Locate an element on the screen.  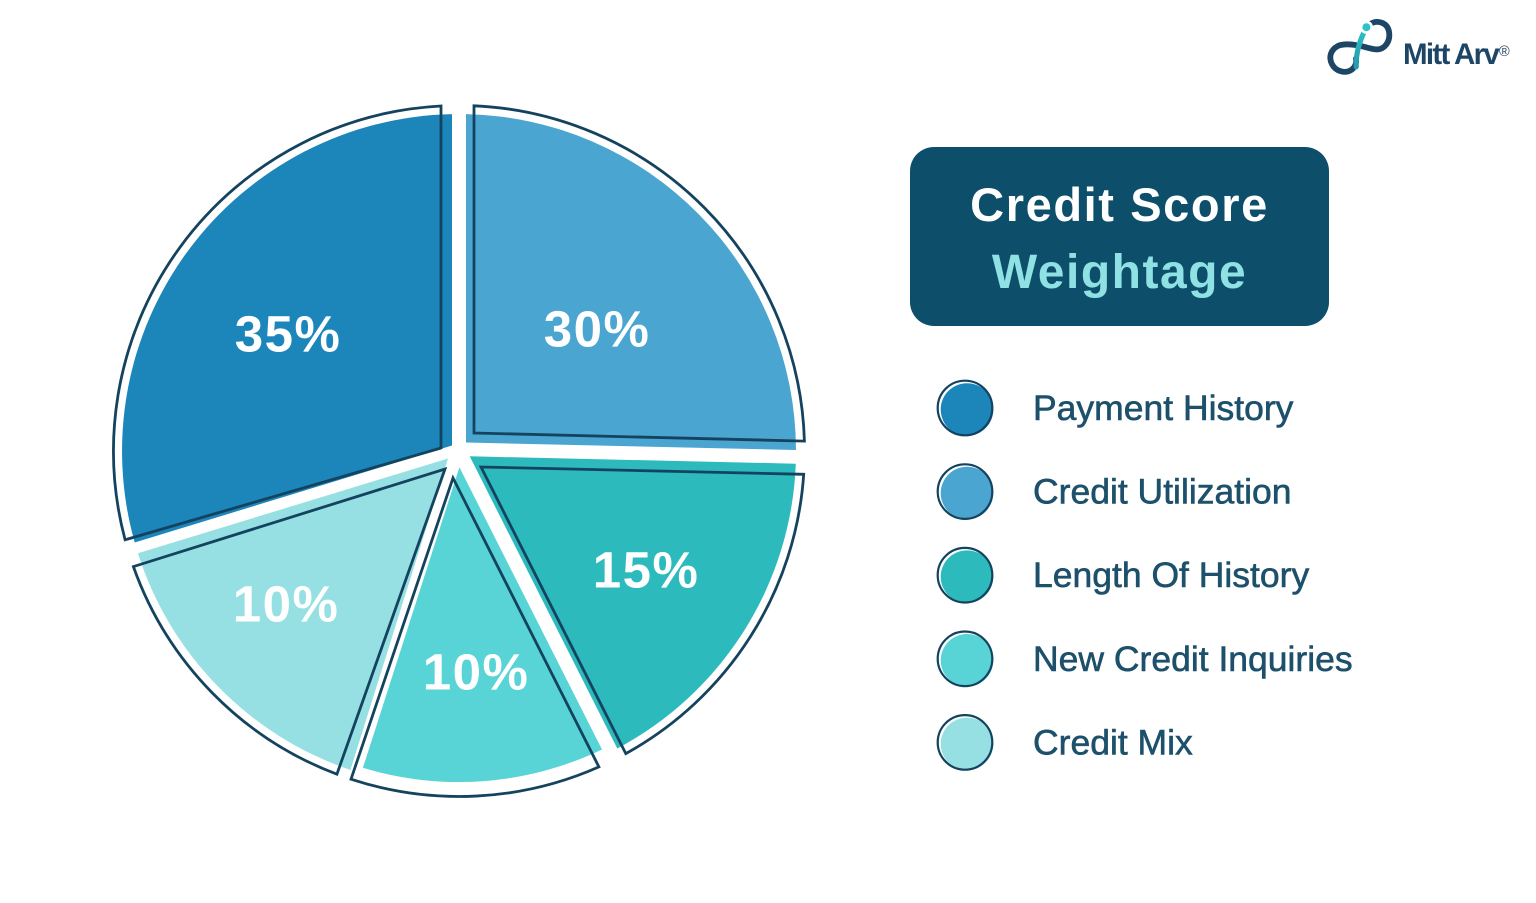
svg-text: Length Of History is located at coordinates (1171, 575).